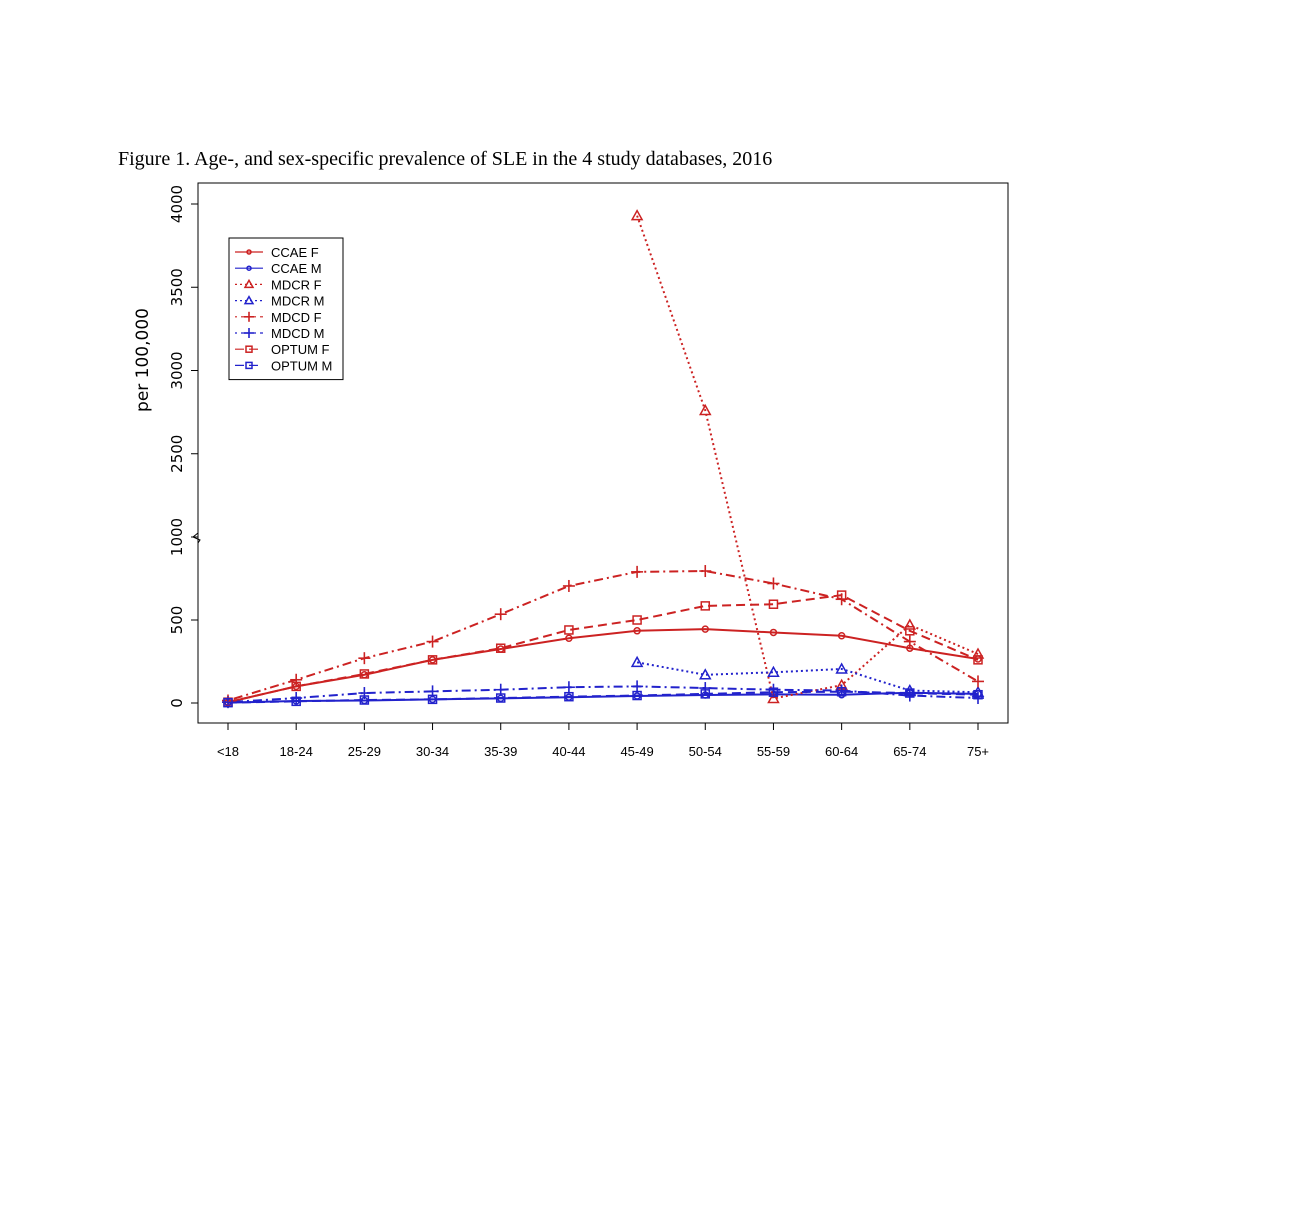 The height and width of the screenshot is (1224, 1309). I want to click on y-tick-label: 2500, so click(177, 454).